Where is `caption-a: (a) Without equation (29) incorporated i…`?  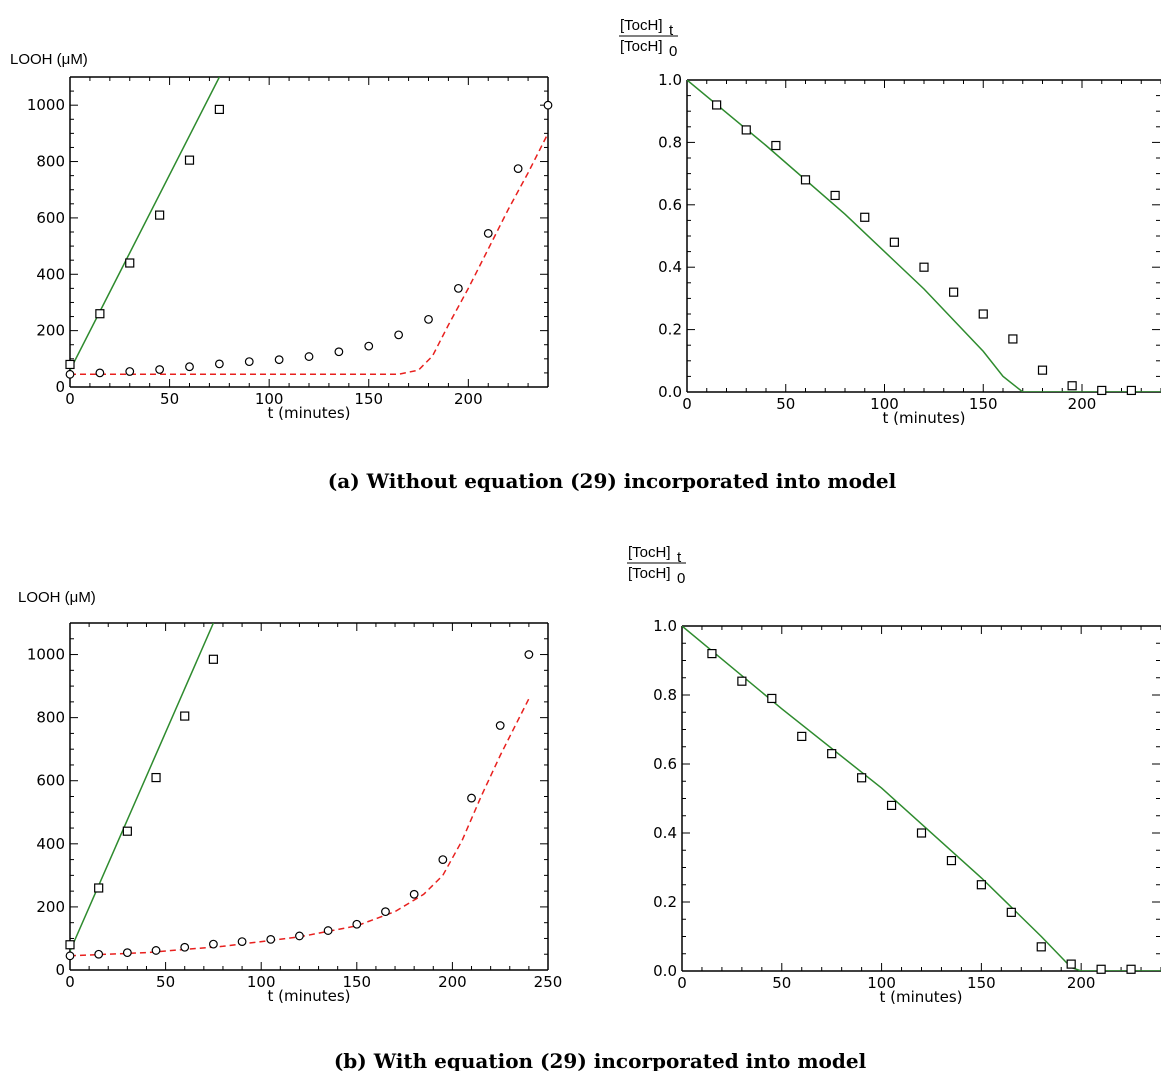 caption-a: (a) Without equation (29) incorporated i… is located at coordinates (612, 481).